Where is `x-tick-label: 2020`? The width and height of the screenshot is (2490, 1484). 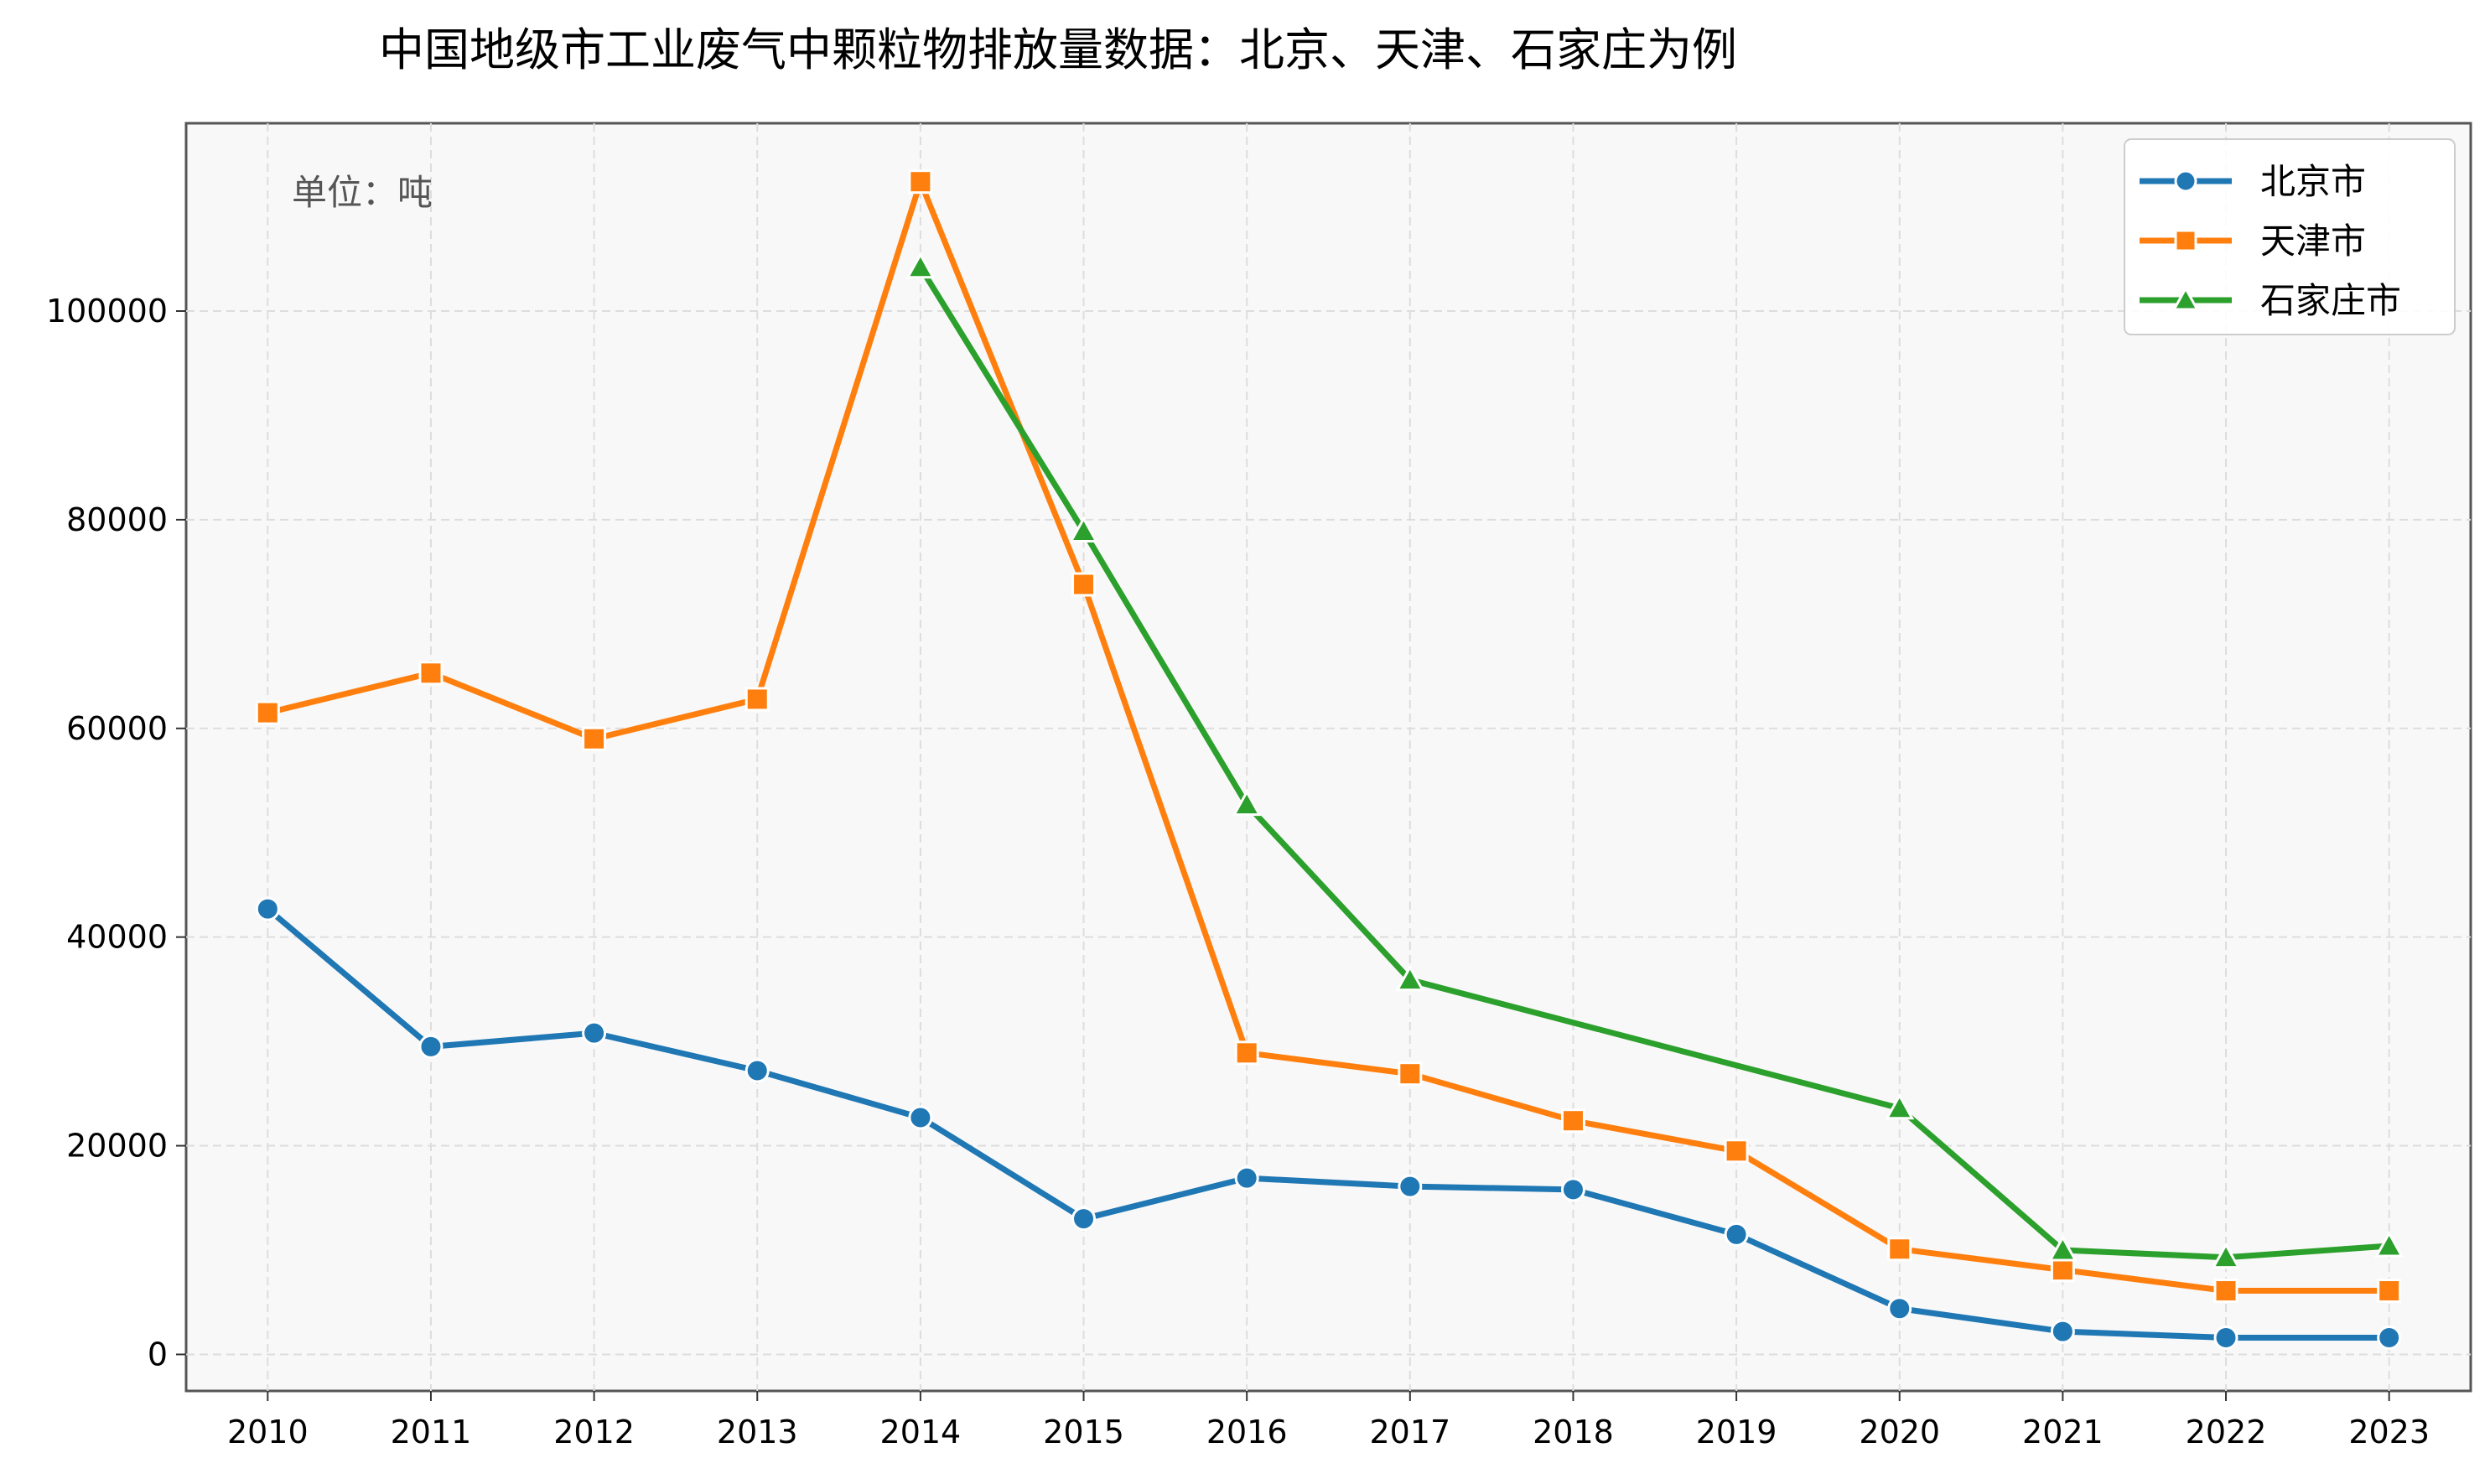 x-tick-label: 2020 is located at coordinates (1899, 1432).